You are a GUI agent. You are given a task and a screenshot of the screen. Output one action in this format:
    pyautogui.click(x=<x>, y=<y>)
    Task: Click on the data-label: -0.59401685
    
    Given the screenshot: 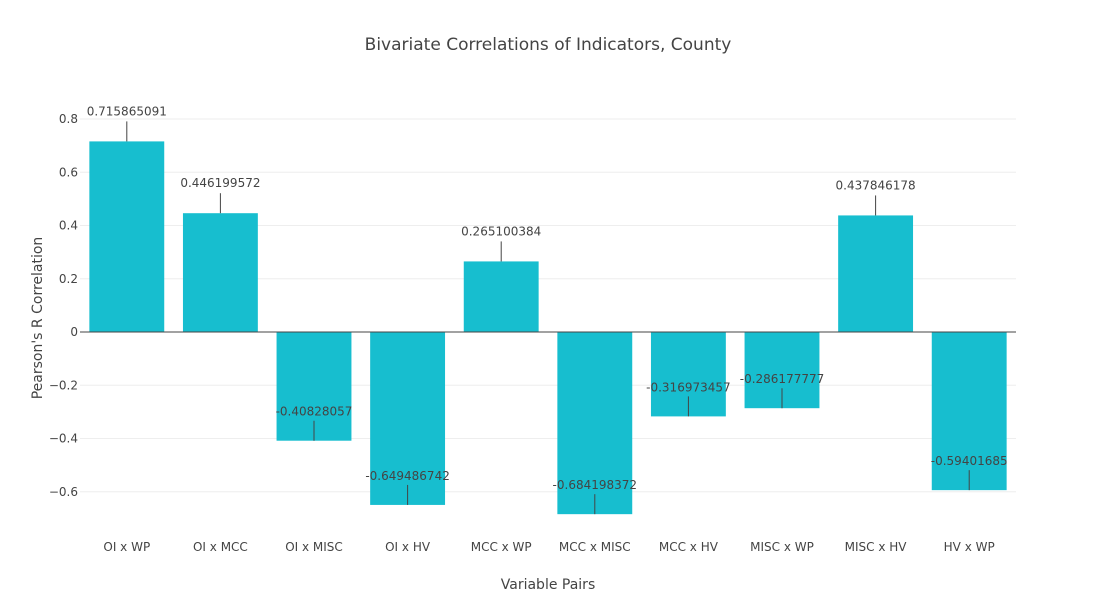 What is the action you would take?
    pyautogui.click(x=969, y=461)
    